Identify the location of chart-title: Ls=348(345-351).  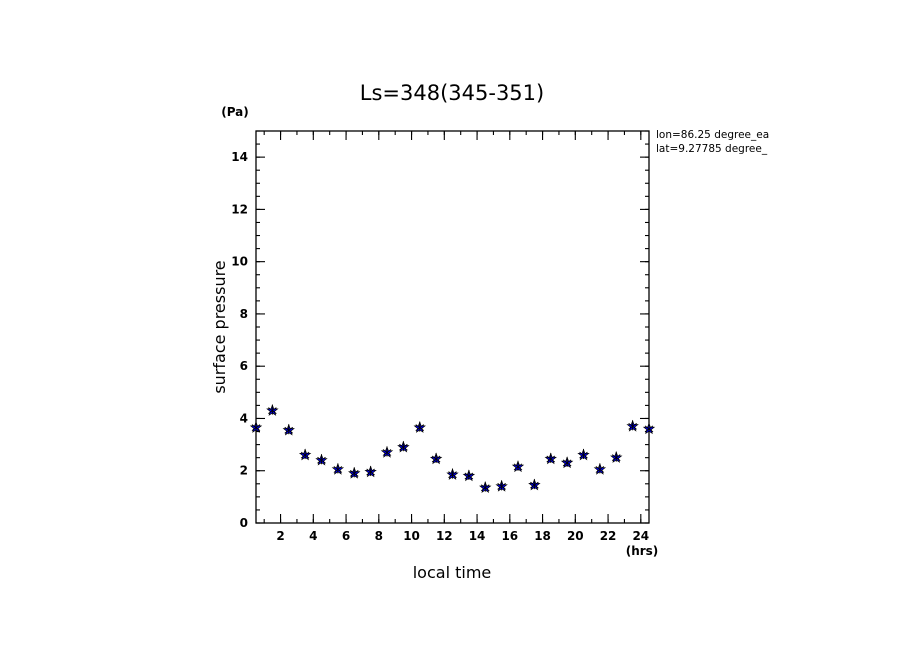
(452, 93).